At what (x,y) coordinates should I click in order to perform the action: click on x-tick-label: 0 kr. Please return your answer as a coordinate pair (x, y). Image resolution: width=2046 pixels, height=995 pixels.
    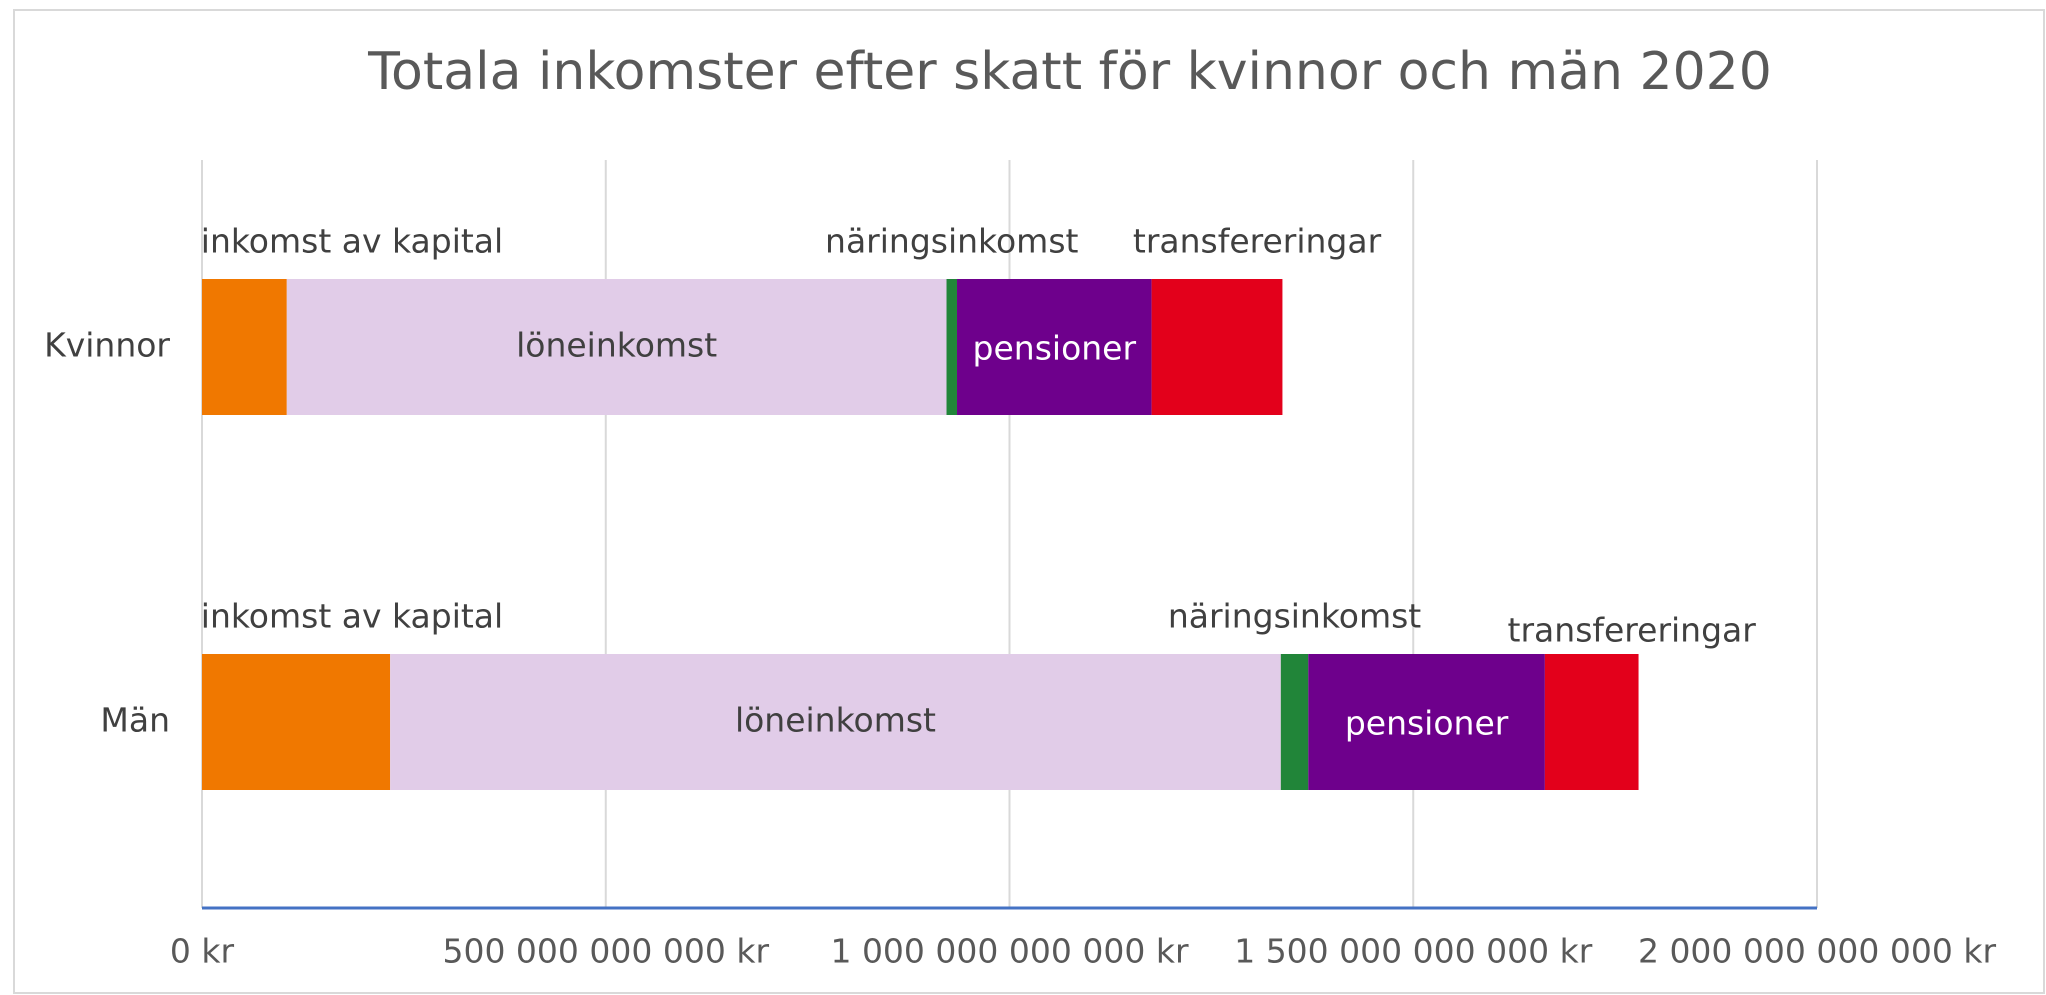
    Looking at the image, I should click on (202, 951).